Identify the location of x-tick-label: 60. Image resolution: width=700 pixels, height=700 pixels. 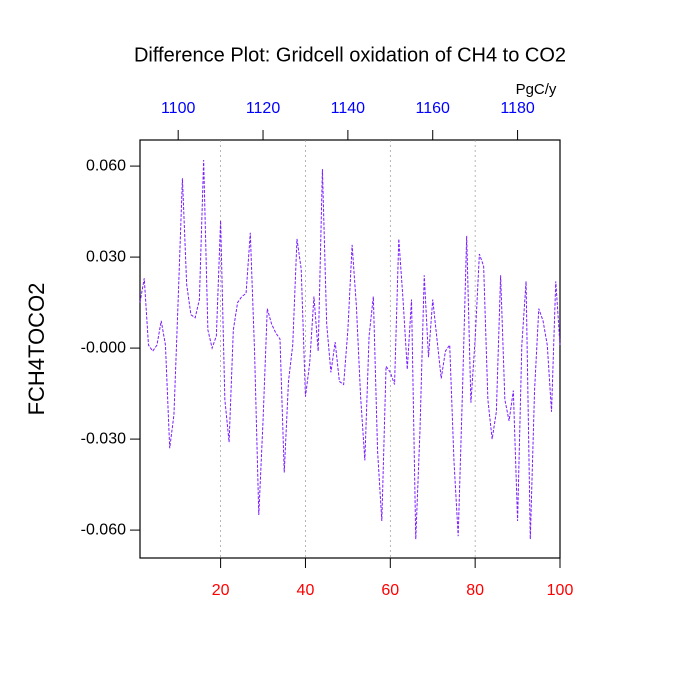
(390, 590).